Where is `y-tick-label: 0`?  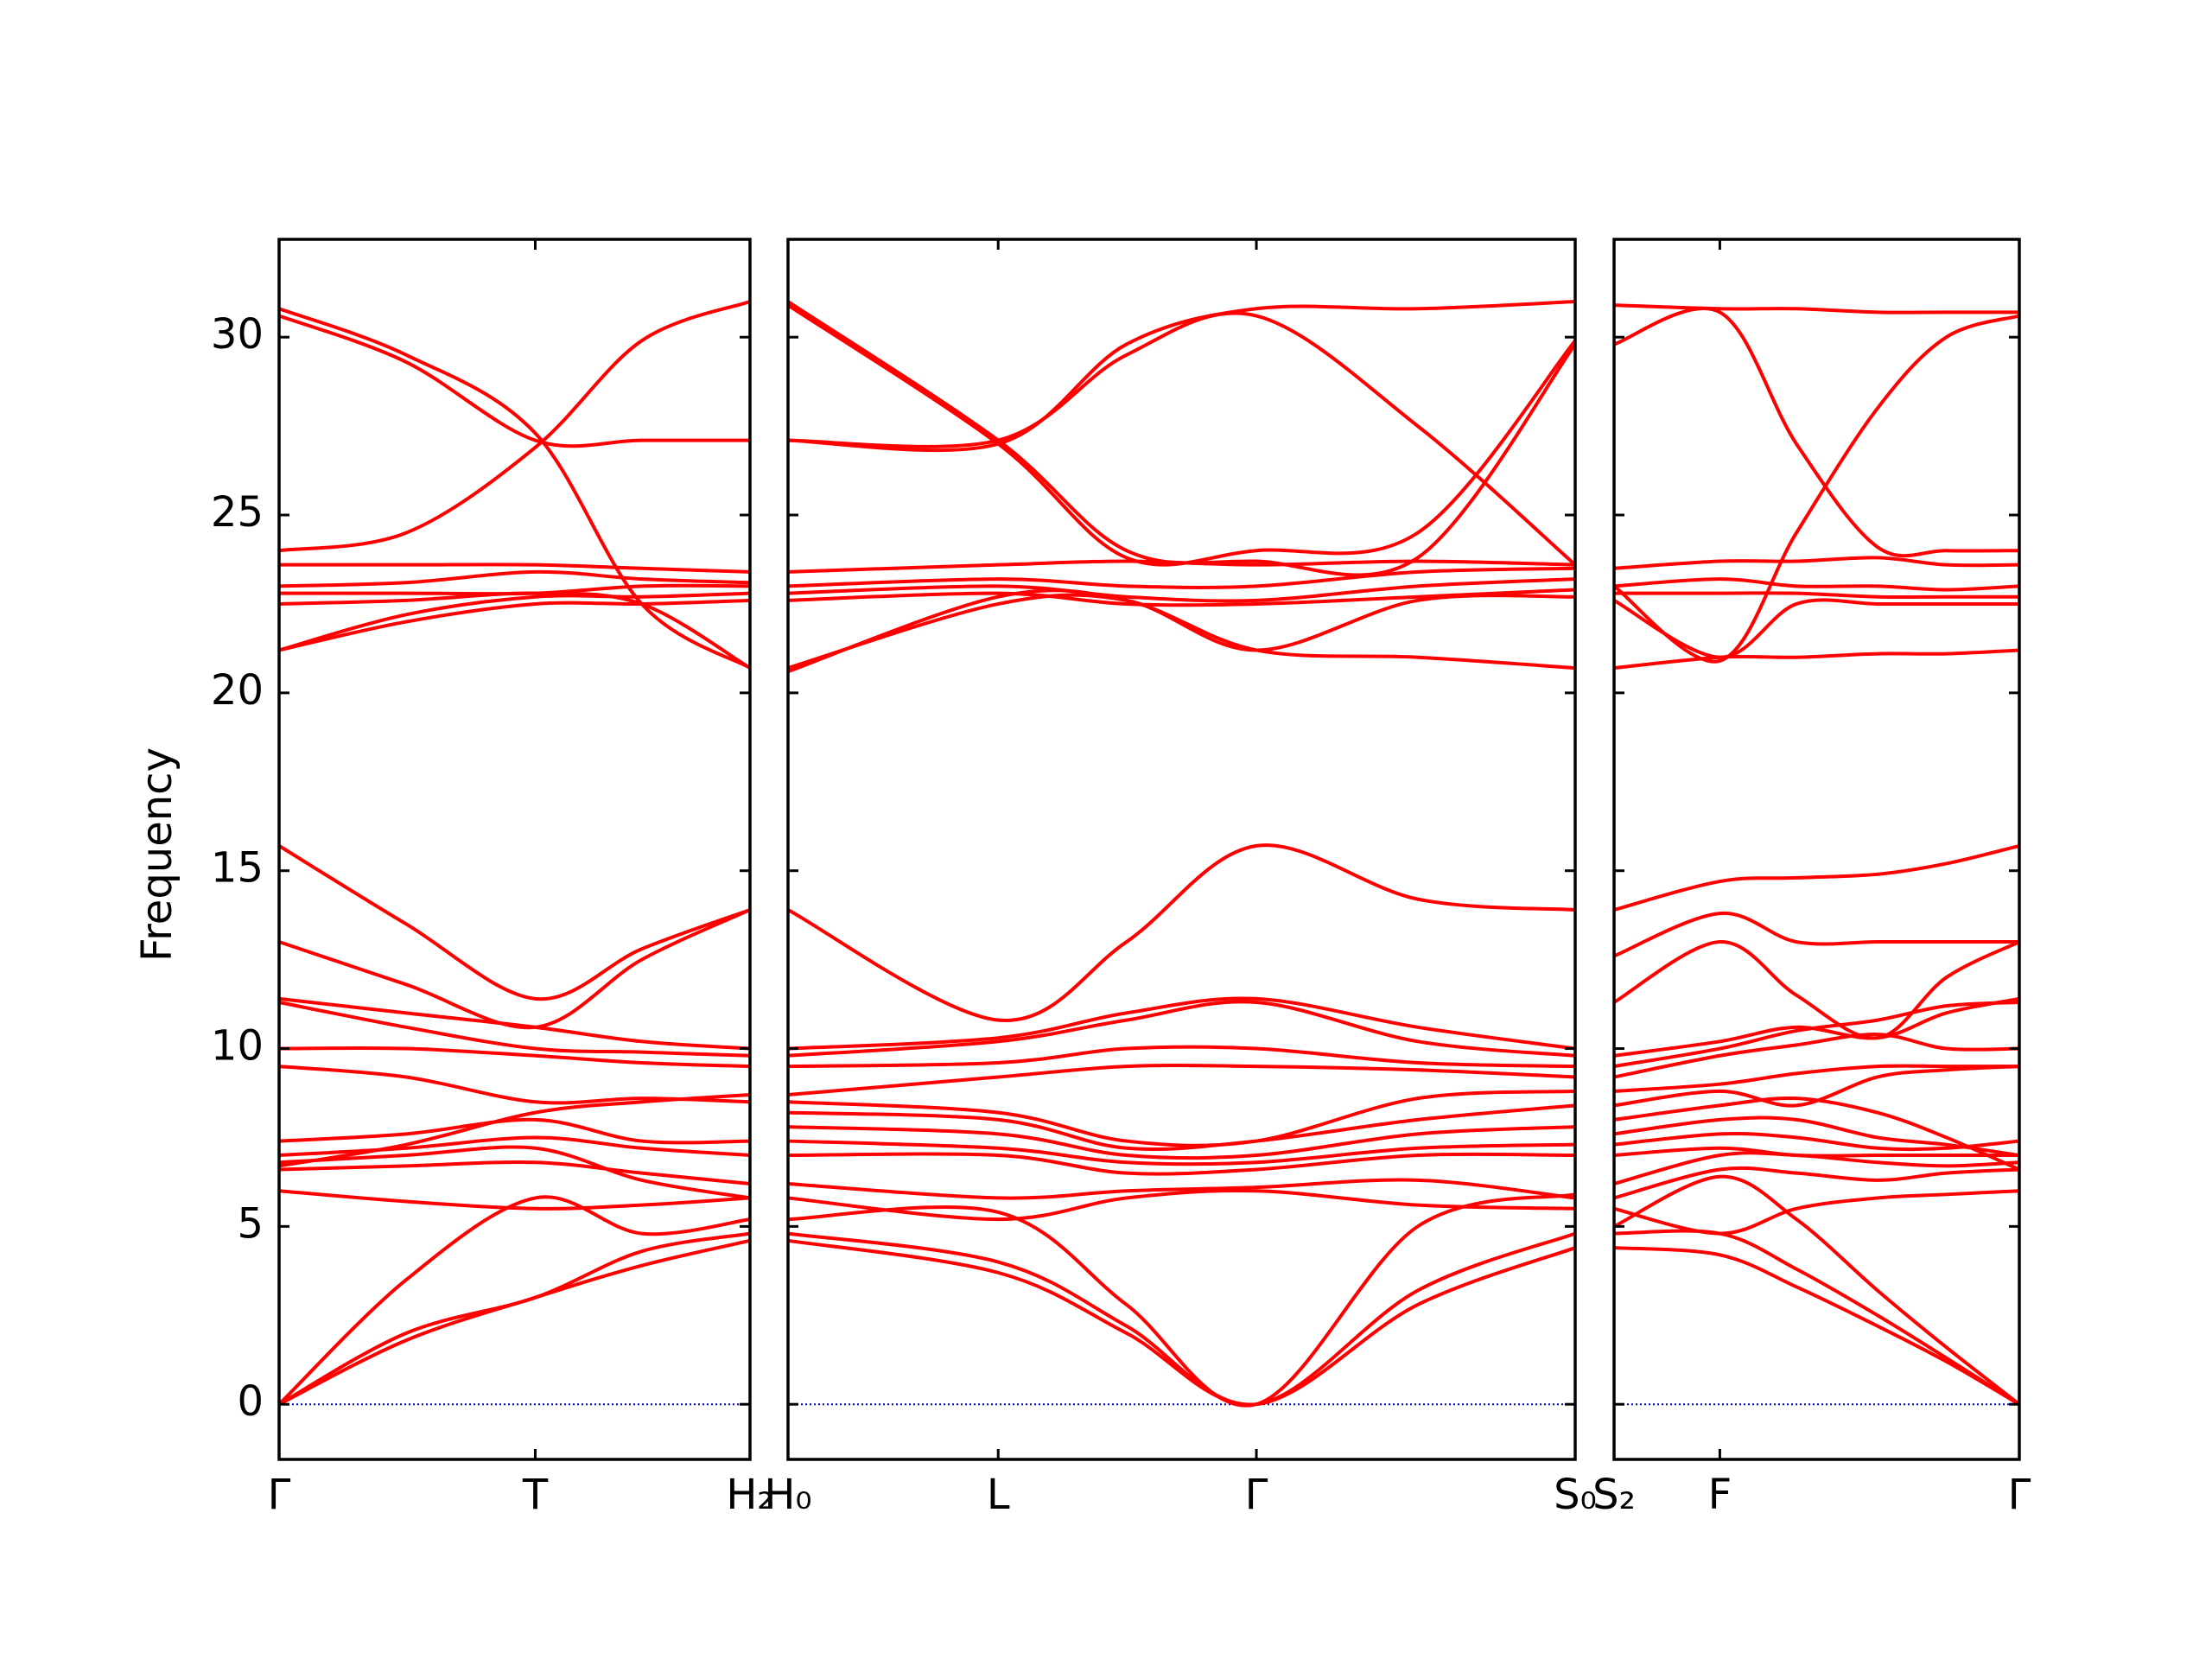
y-tick-label: 0 is located at coordinates (250, 1401).